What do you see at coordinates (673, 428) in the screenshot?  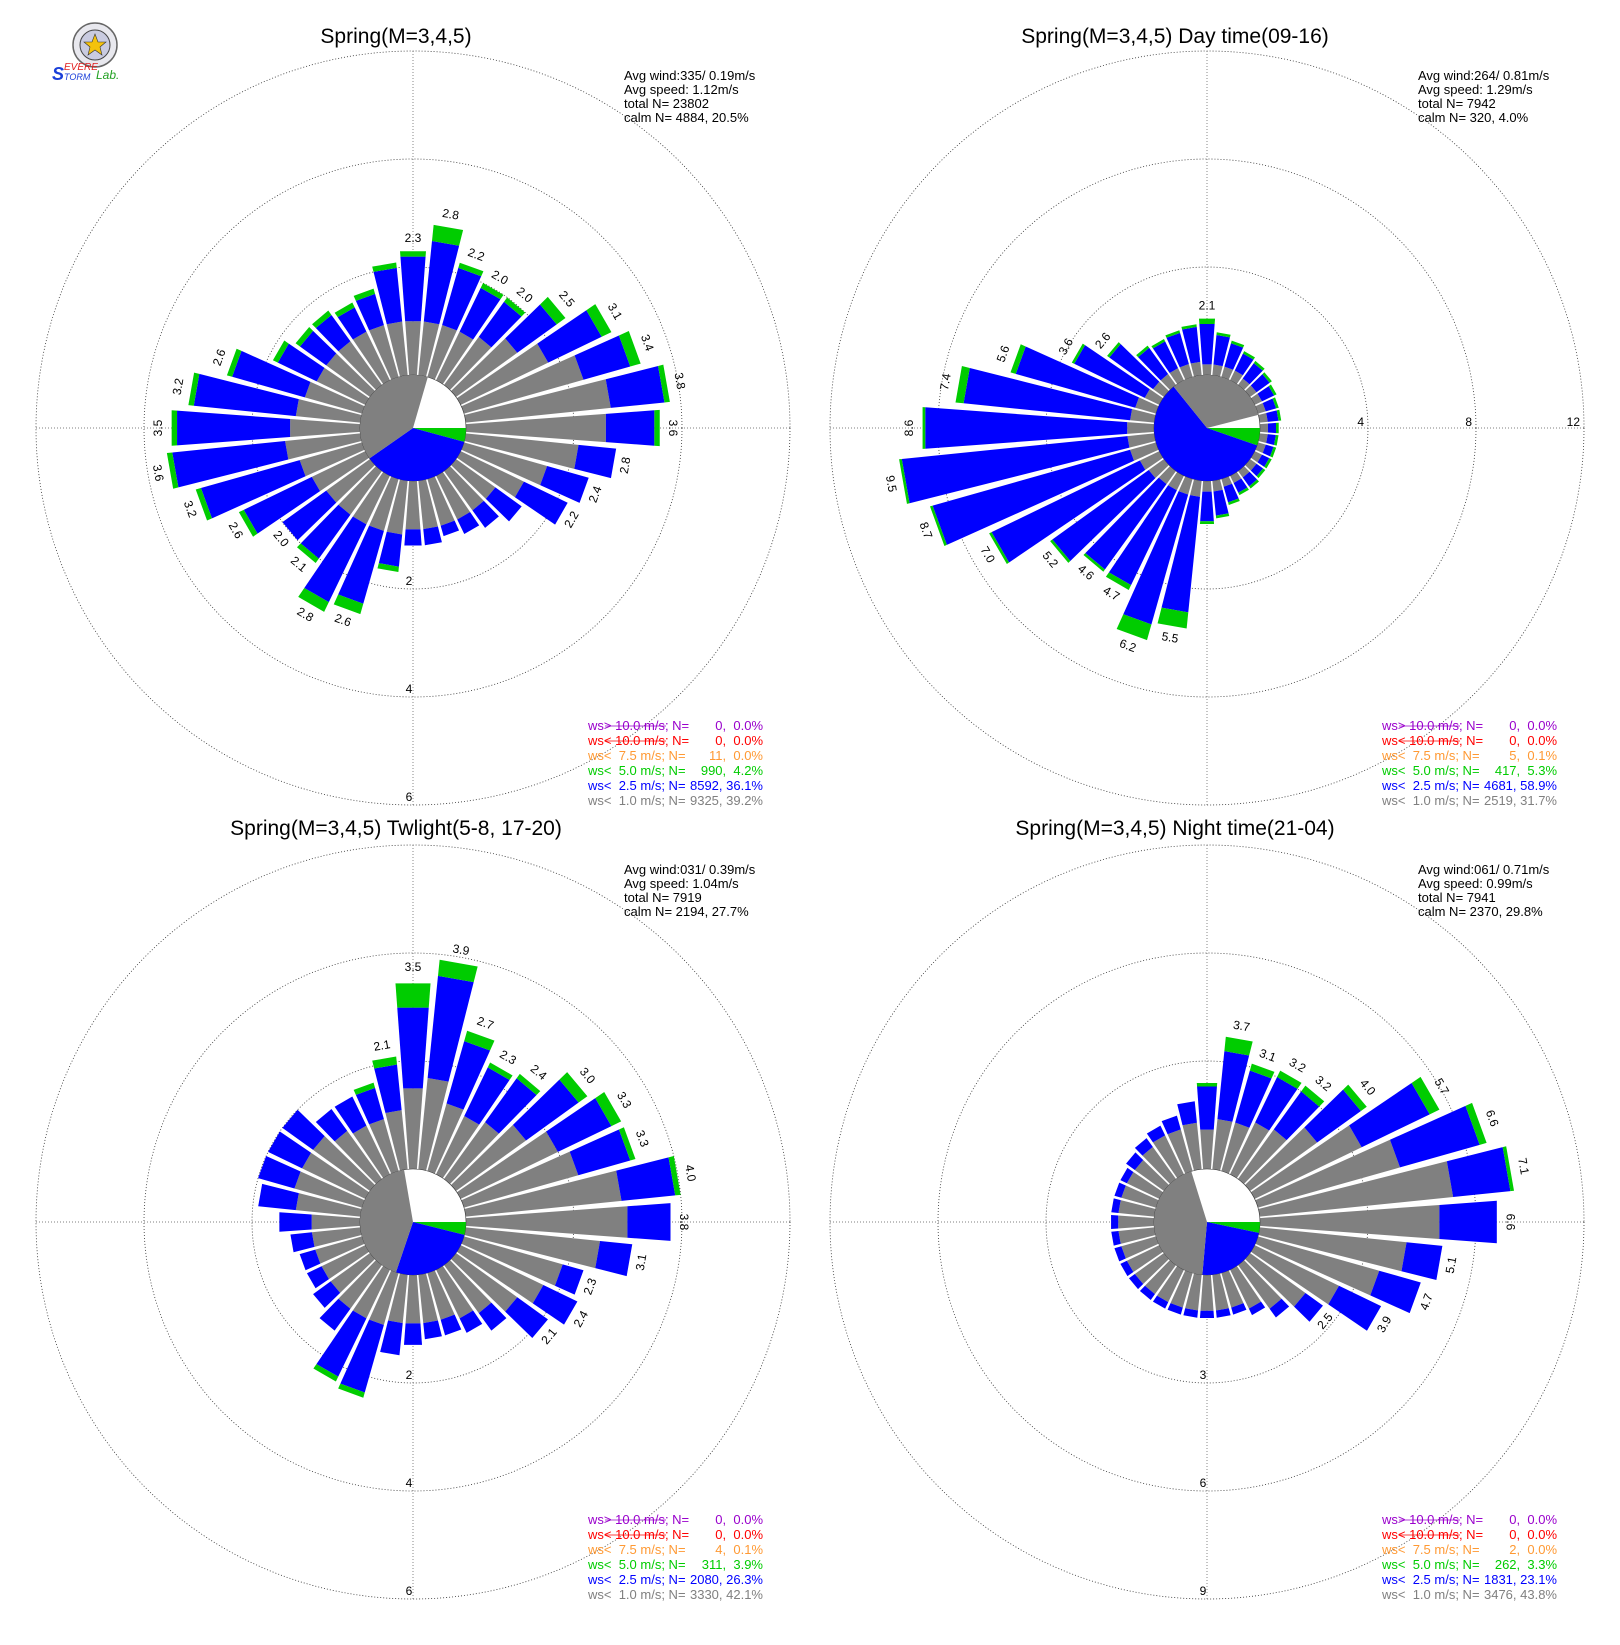 I see `bar-value-label-90: 3.6` at bounding box center [673, 428].